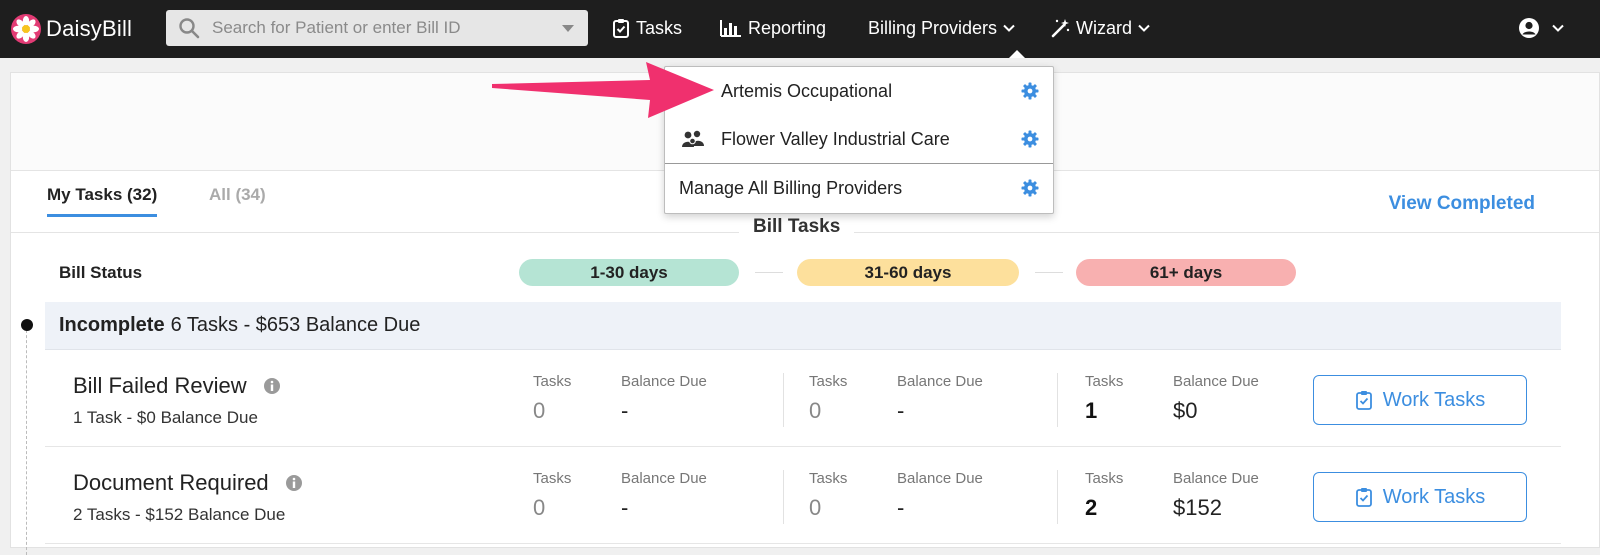 The height and width of the screenshot is (555, 1600). What do you see at coordinates (568, 28) in the screenshot?
I see `search-dropdown-caret-icon` at bounding box center [568, 28].